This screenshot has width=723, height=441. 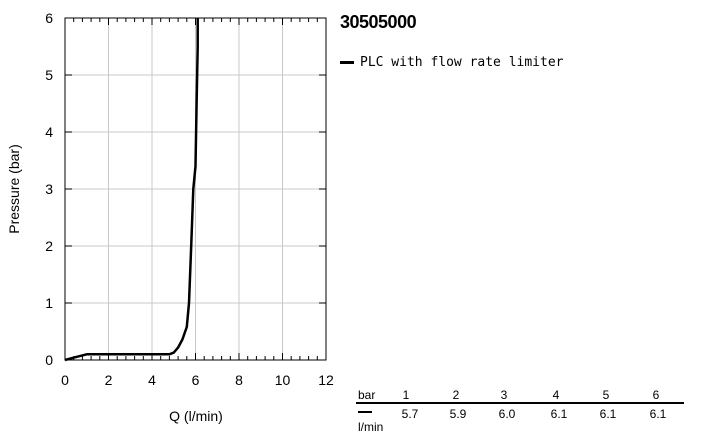 I want to click on x-tick-labels: 0 2 4 6 8 10 12, so click(x=197, y=380).